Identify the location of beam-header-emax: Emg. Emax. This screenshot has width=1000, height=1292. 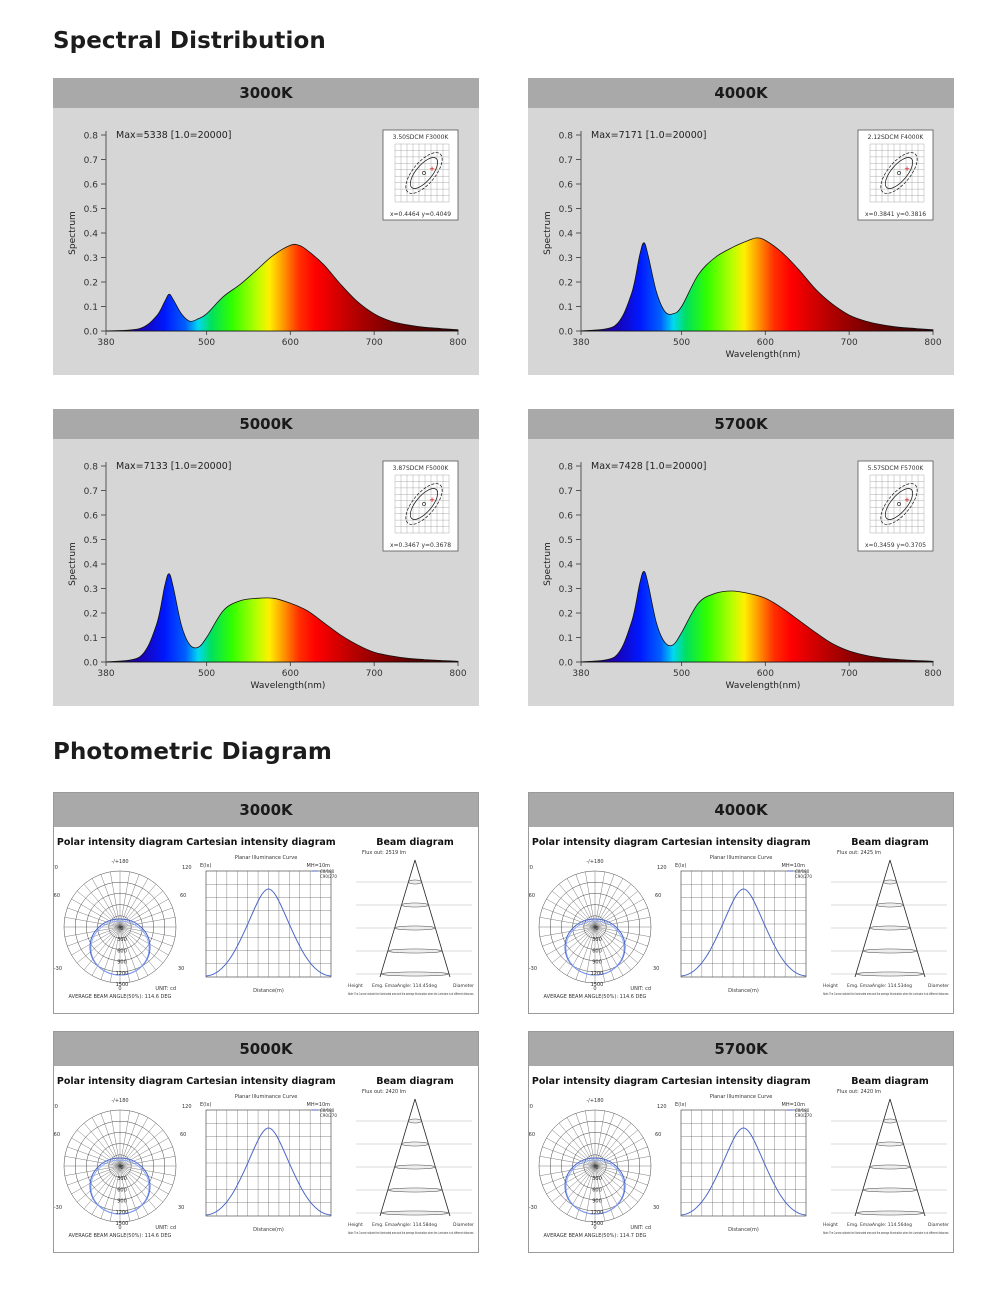
(385, 1225).